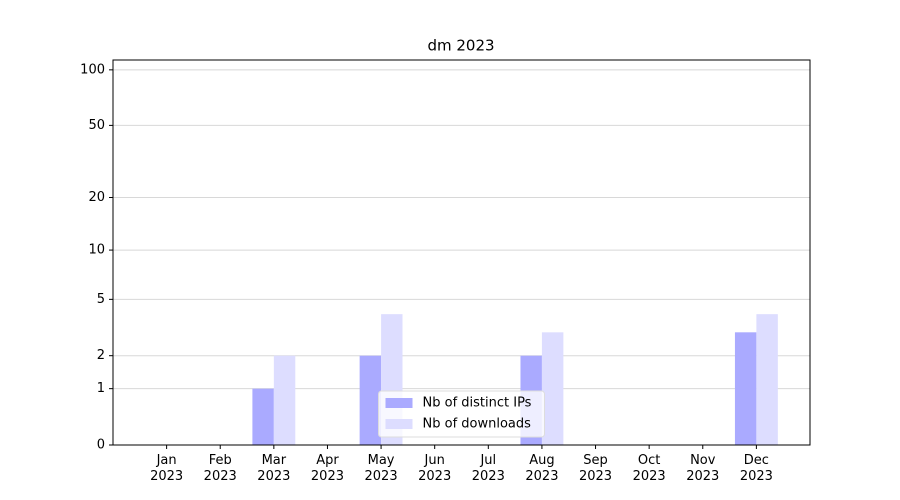 This screenshot has width=900, height=500. Describe the element at coordinates (92, 69) in the screenshot. I see `y-tick-label: 100` at that location.